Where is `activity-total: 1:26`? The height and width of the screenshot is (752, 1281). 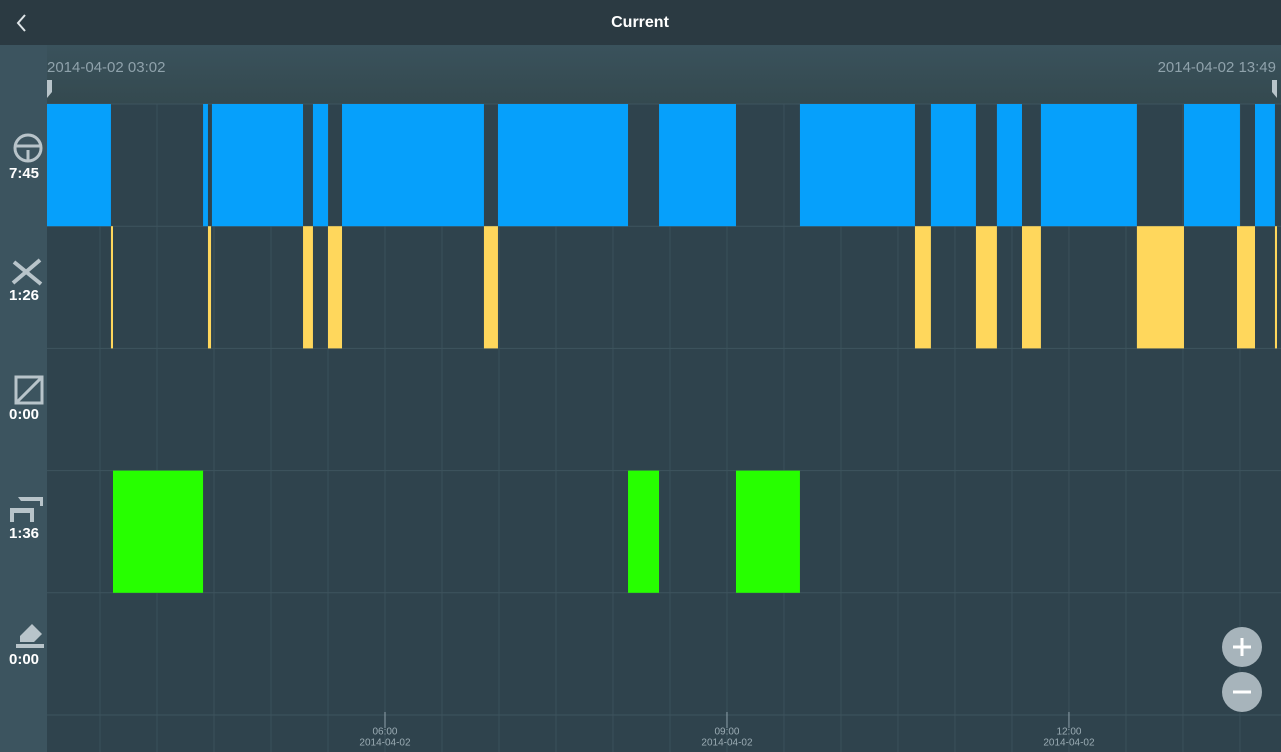
activity-total: 1:26 is located at coordinates (24, 295).